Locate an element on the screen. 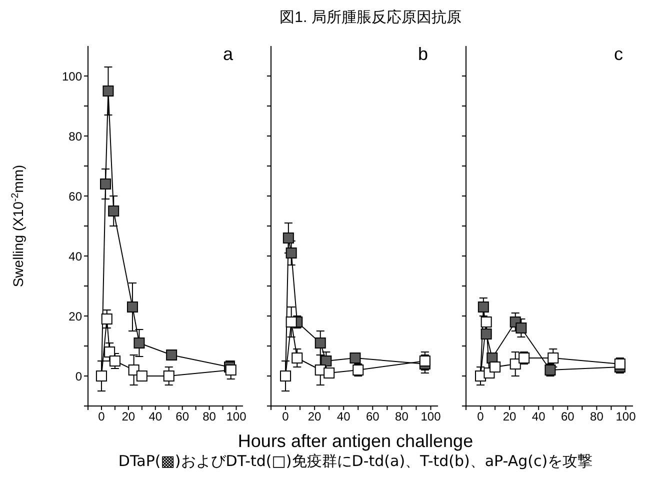 This screenshot has height=482, width=651. y-tick-label: 60 is located at coordinates (75, 196).